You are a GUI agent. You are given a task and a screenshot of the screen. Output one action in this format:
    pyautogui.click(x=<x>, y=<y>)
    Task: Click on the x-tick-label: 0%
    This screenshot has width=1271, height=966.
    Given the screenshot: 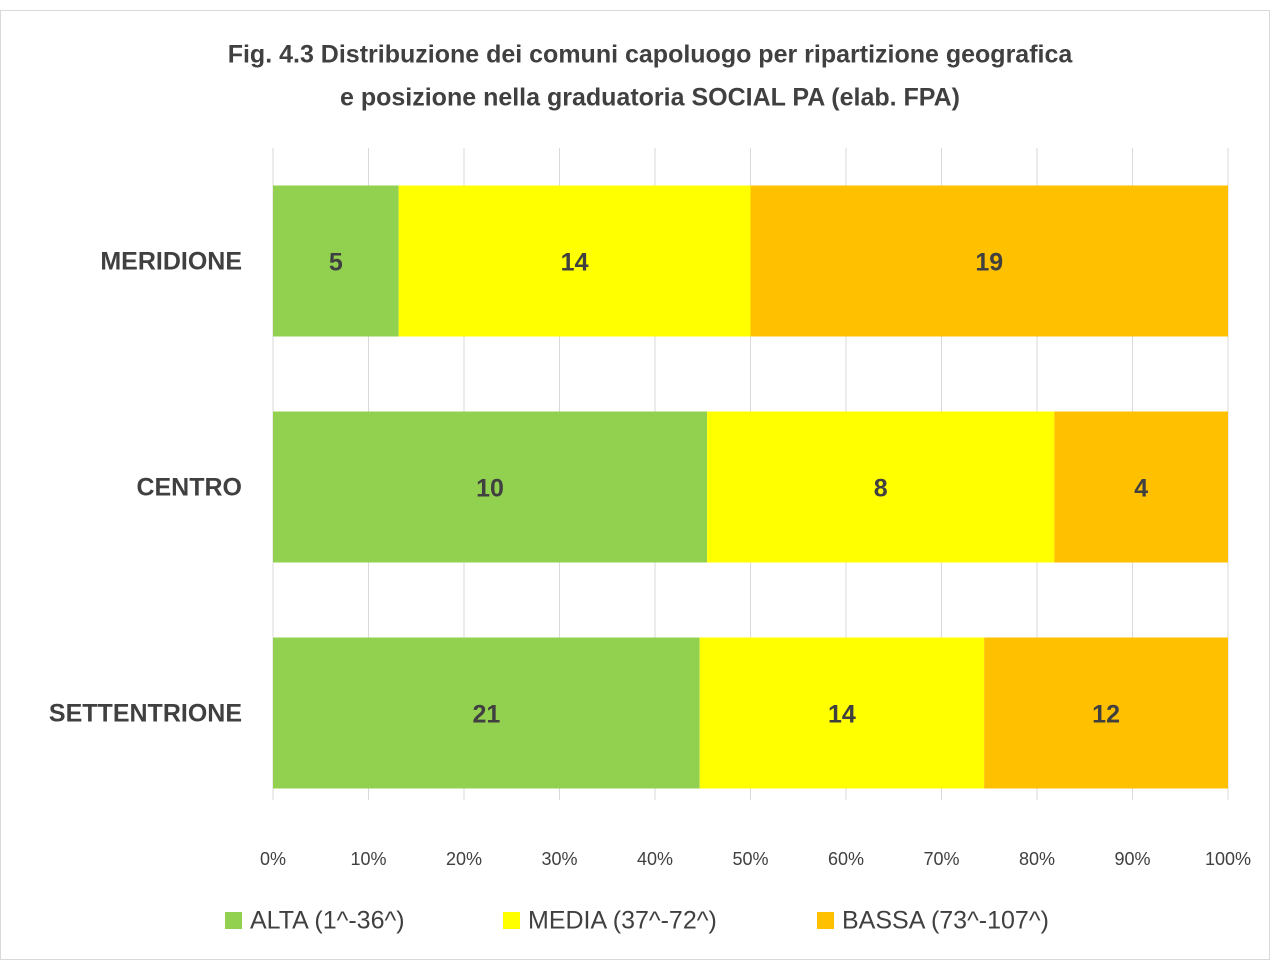 What is the action you would take?
    pyautogui.click(x=273, y=859)
    